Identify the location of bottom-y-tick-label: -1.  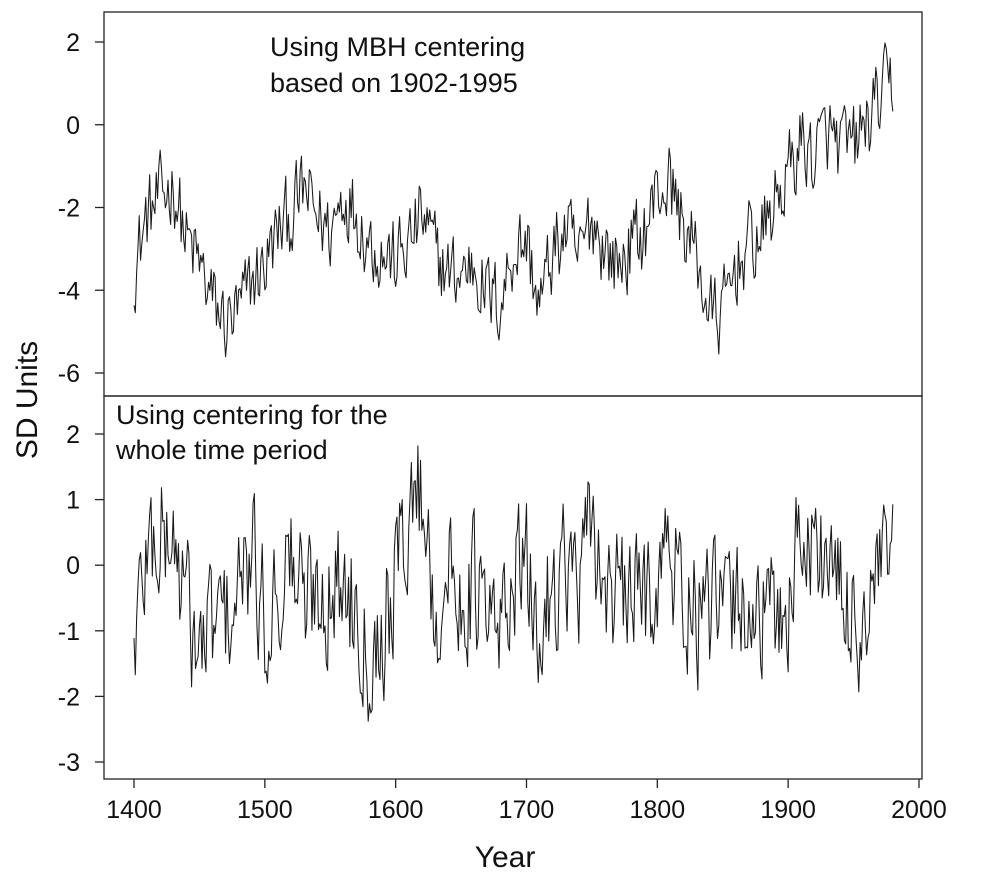
(69, 632).